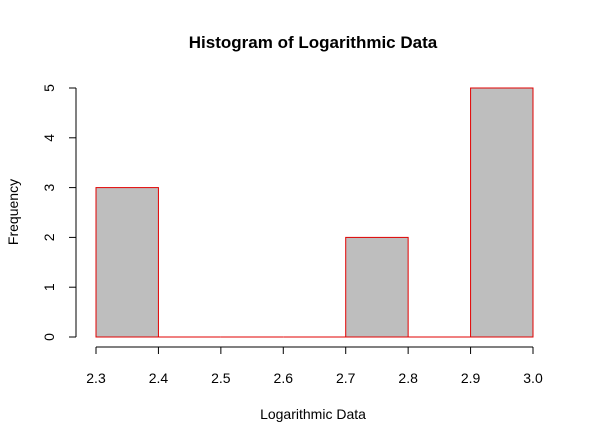 The image size is (591, 444). I want to click on x-tick-label-7: 3.0, so click(533, 378).